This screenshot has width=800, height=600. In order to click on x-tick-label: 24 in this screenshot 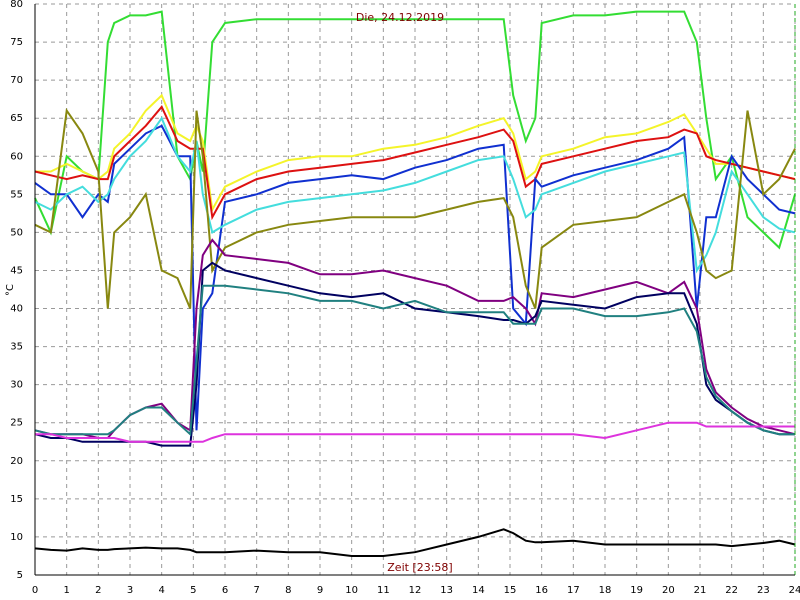, I will do `click(794, 590)`.